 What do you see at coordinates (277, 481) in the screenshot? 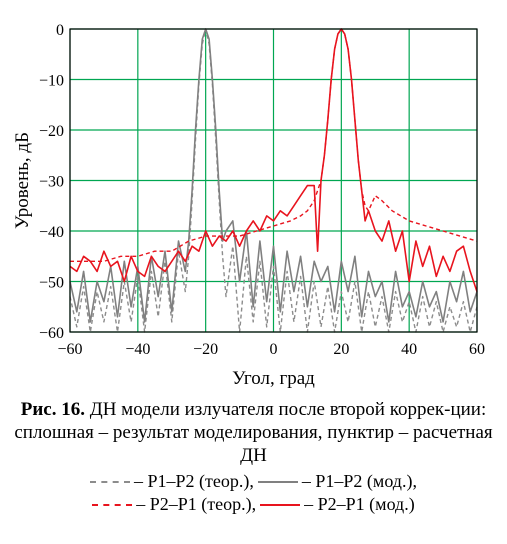
I see `legend-swatch-p1p2-mod` at bounding box center [277, 481].